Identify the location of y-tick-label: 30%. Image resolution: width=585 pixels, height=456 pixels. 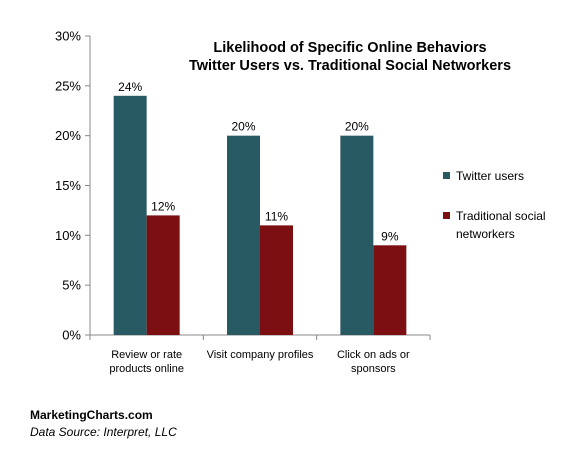
(68, 36).